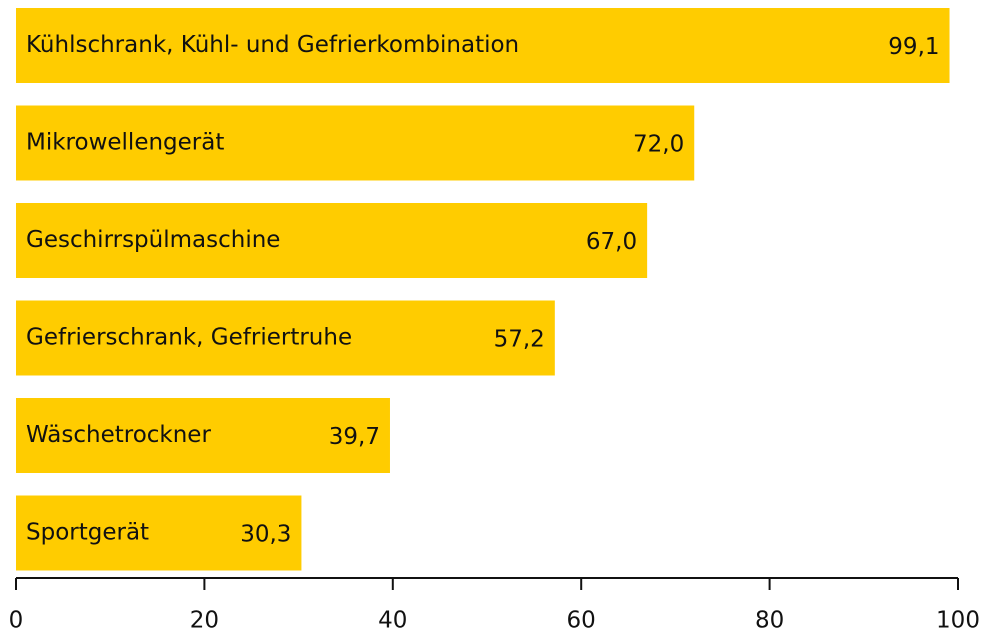 This screenshot has width=986, height=639. What do you see at coordinates (16, 621) in the screenshot?
I see `x-tick-label: 0` at bounding box center [16, 621].